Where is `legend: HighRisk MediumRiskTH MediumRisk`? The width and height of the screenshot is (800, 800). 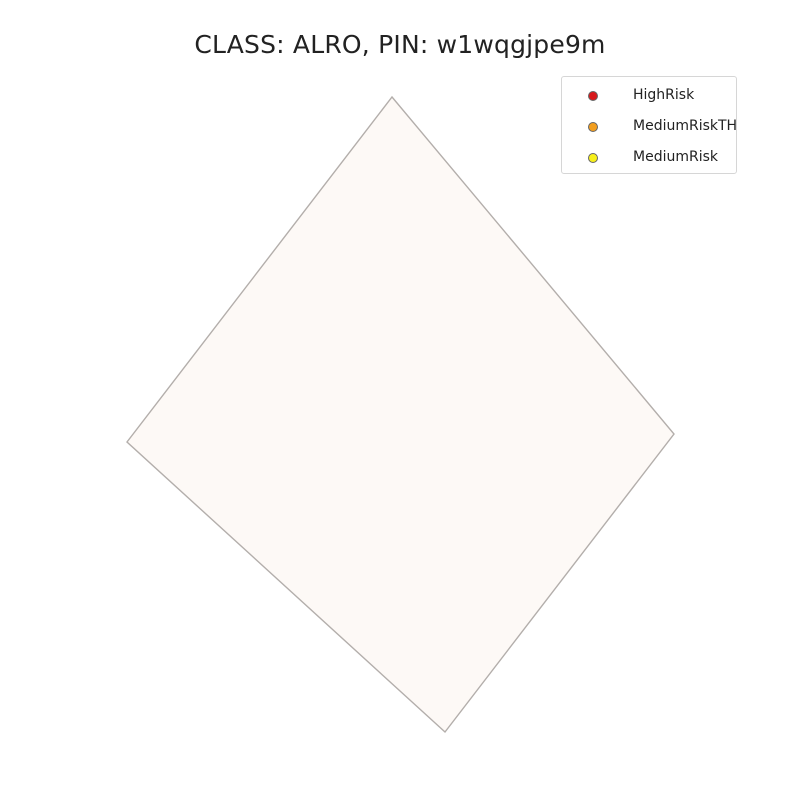 legend: HighRisk MediumRiskTH MediumRisk is located at coordinates (649, 125).